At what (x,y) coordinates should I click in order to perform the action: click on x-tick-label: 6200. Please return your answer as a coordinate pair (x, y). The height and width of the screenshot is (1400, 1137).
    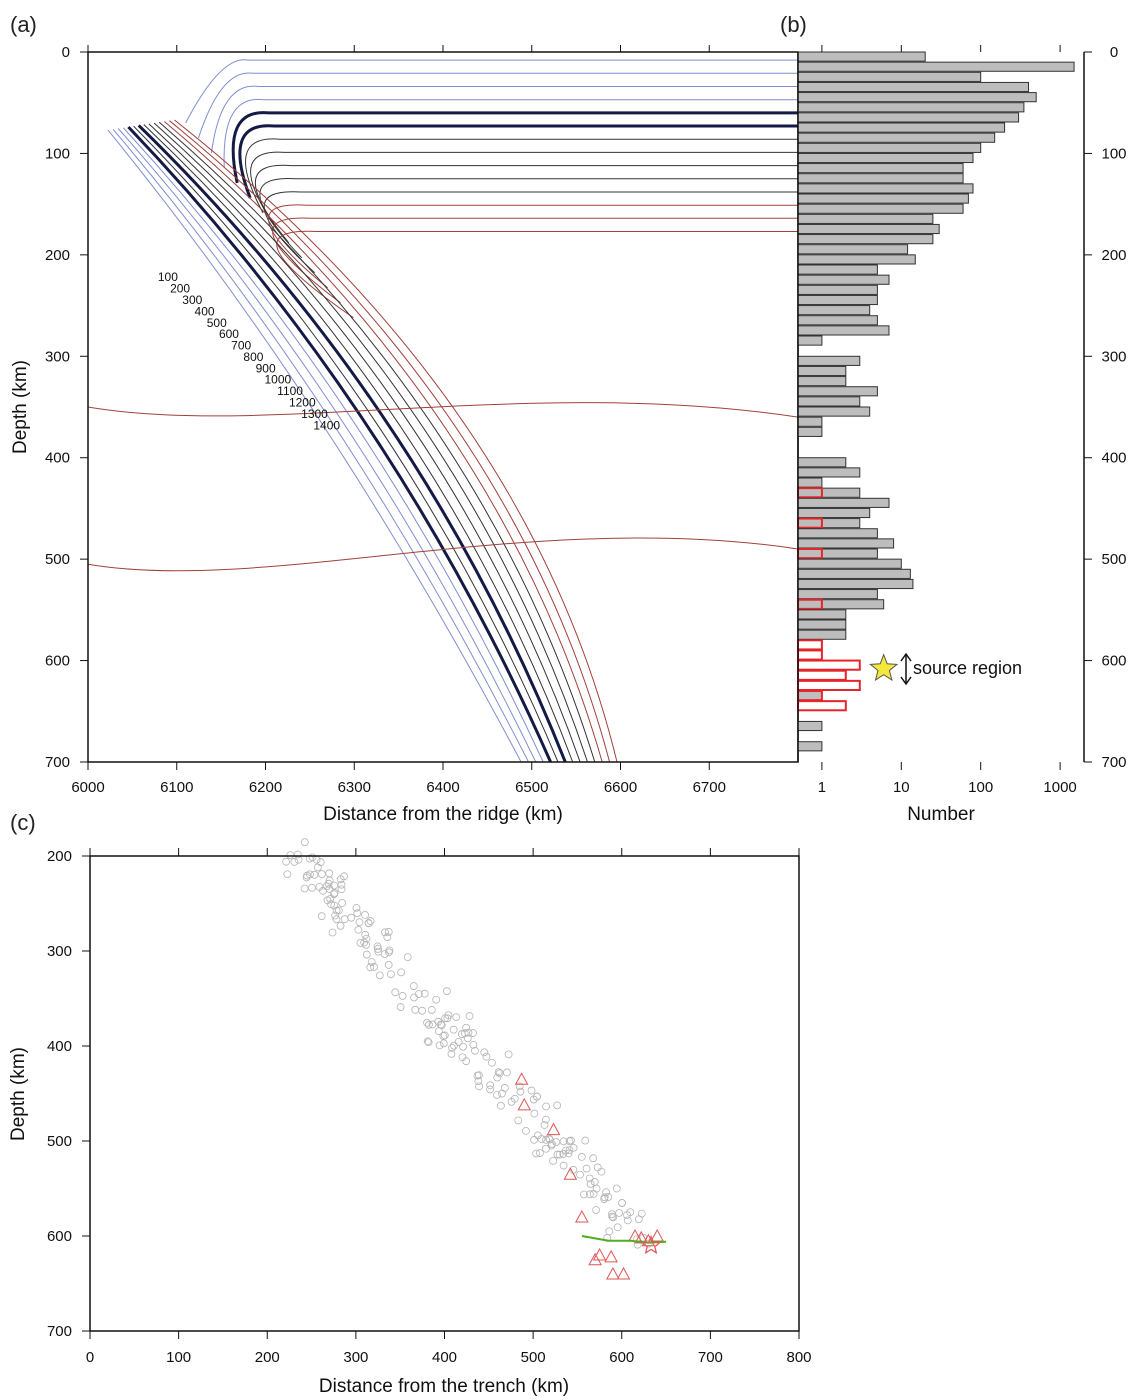
    Looking at the image, I should click on (265, 787).